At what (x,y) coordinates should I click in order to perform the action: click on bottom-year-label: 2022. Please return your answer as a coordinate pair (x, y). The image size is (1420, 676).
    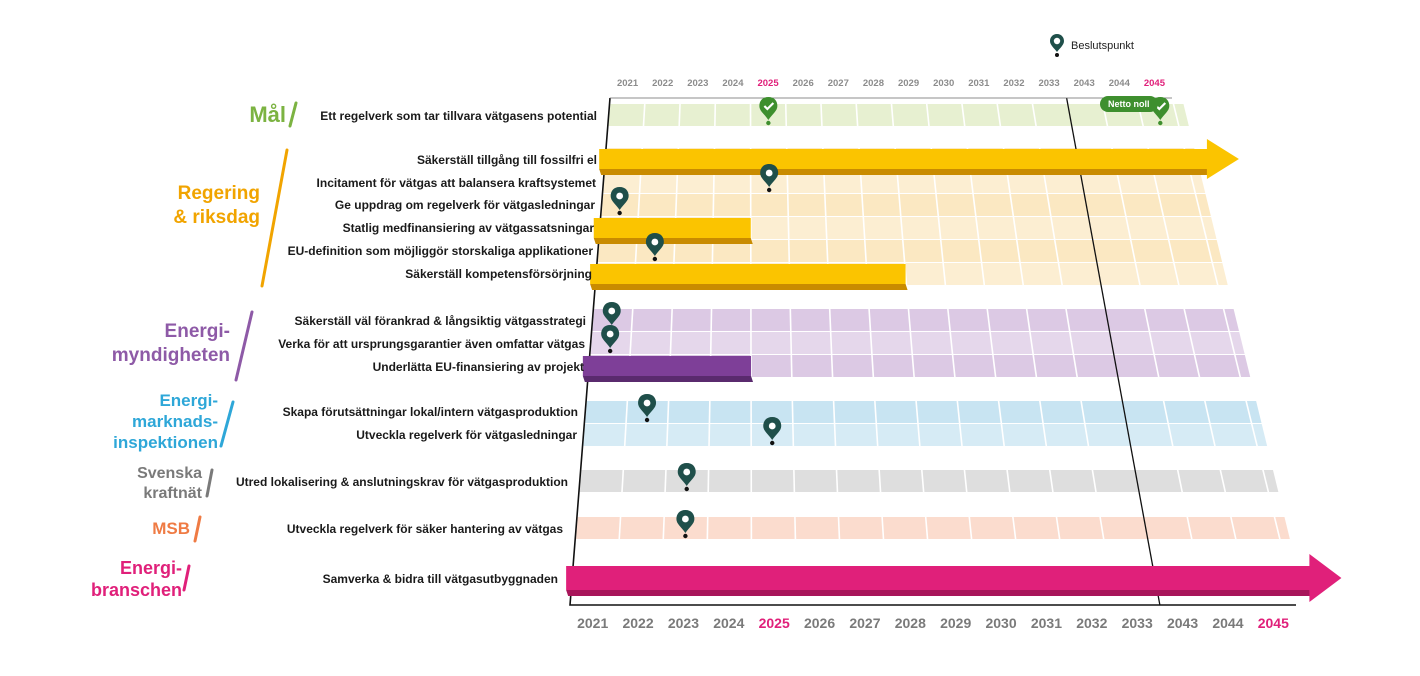
    Looking at the image, I should click on (637, 623).